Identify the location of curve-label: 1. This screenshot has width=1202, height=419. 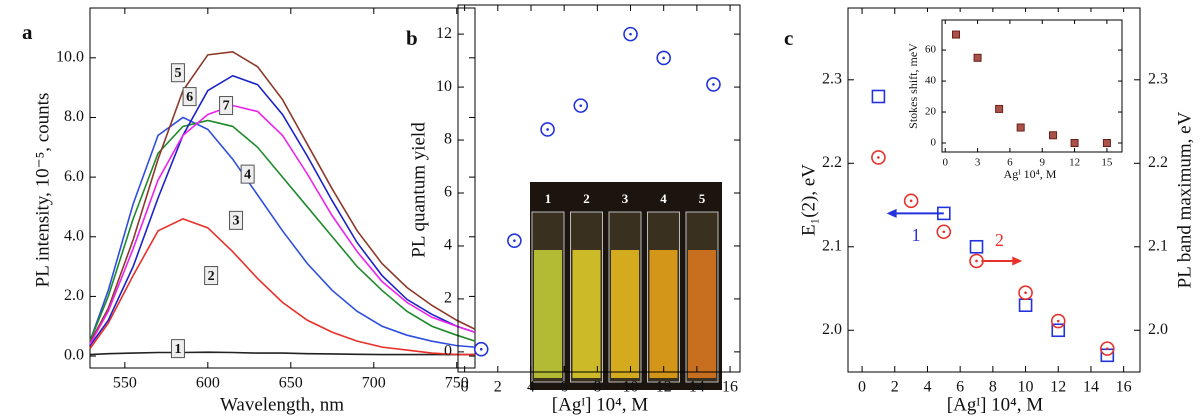
(177, 349).